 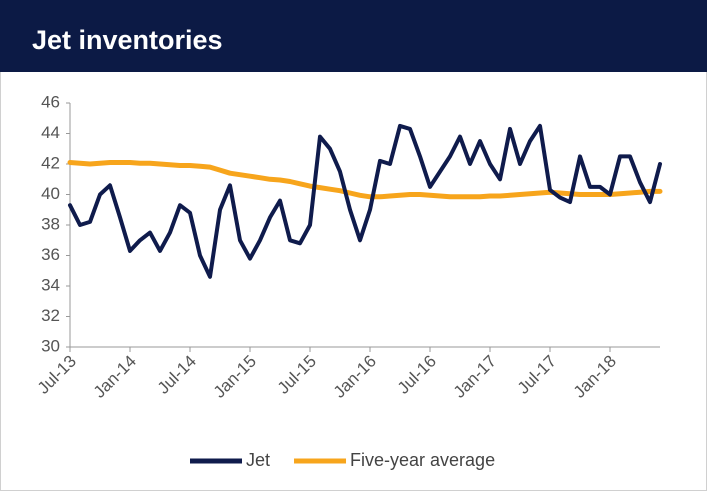 What do you see at coordinates (50, 345) in the screenshot?
I see `y-tick-label: 30` at bounding box center [50, 345].